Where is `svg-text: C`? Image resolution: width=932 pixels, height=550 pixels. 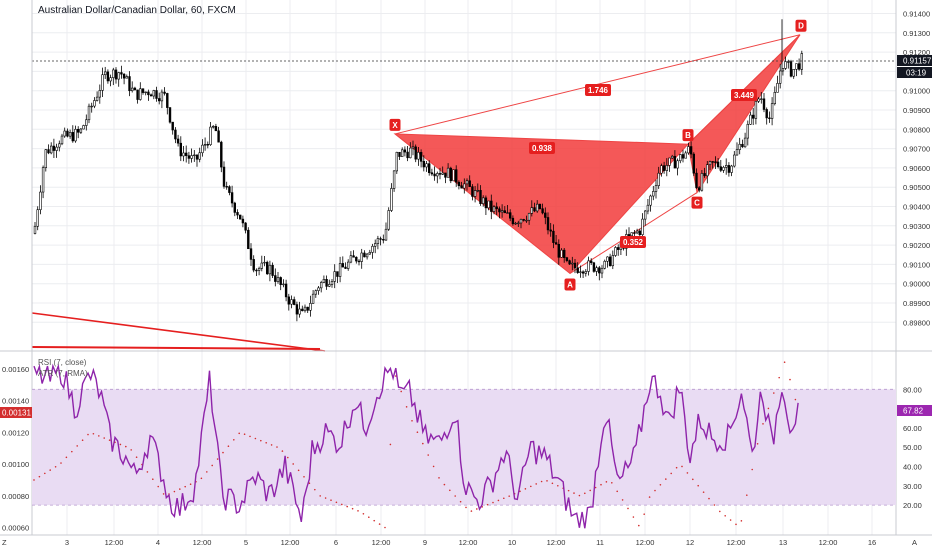 svg-text: C is located at coordinates (697, 203).